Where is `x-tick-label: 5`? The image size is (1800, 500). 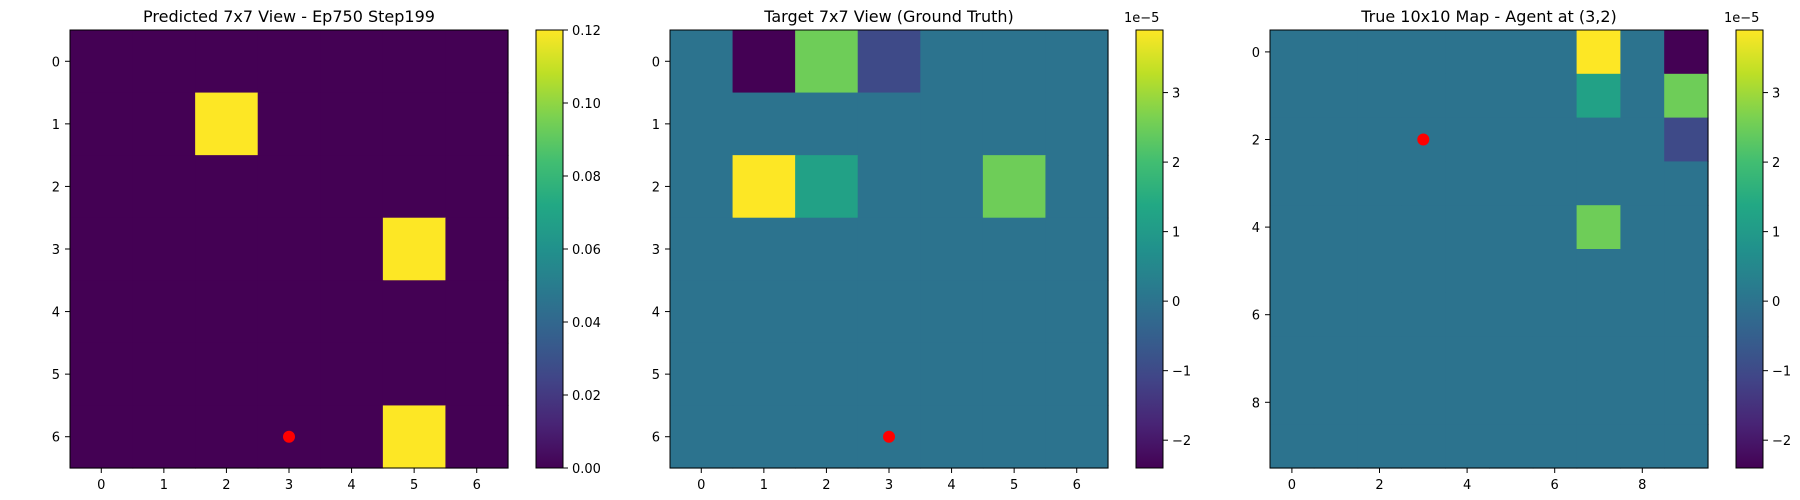
x-tick-label: 5 is located at coordinates (1014, 485).